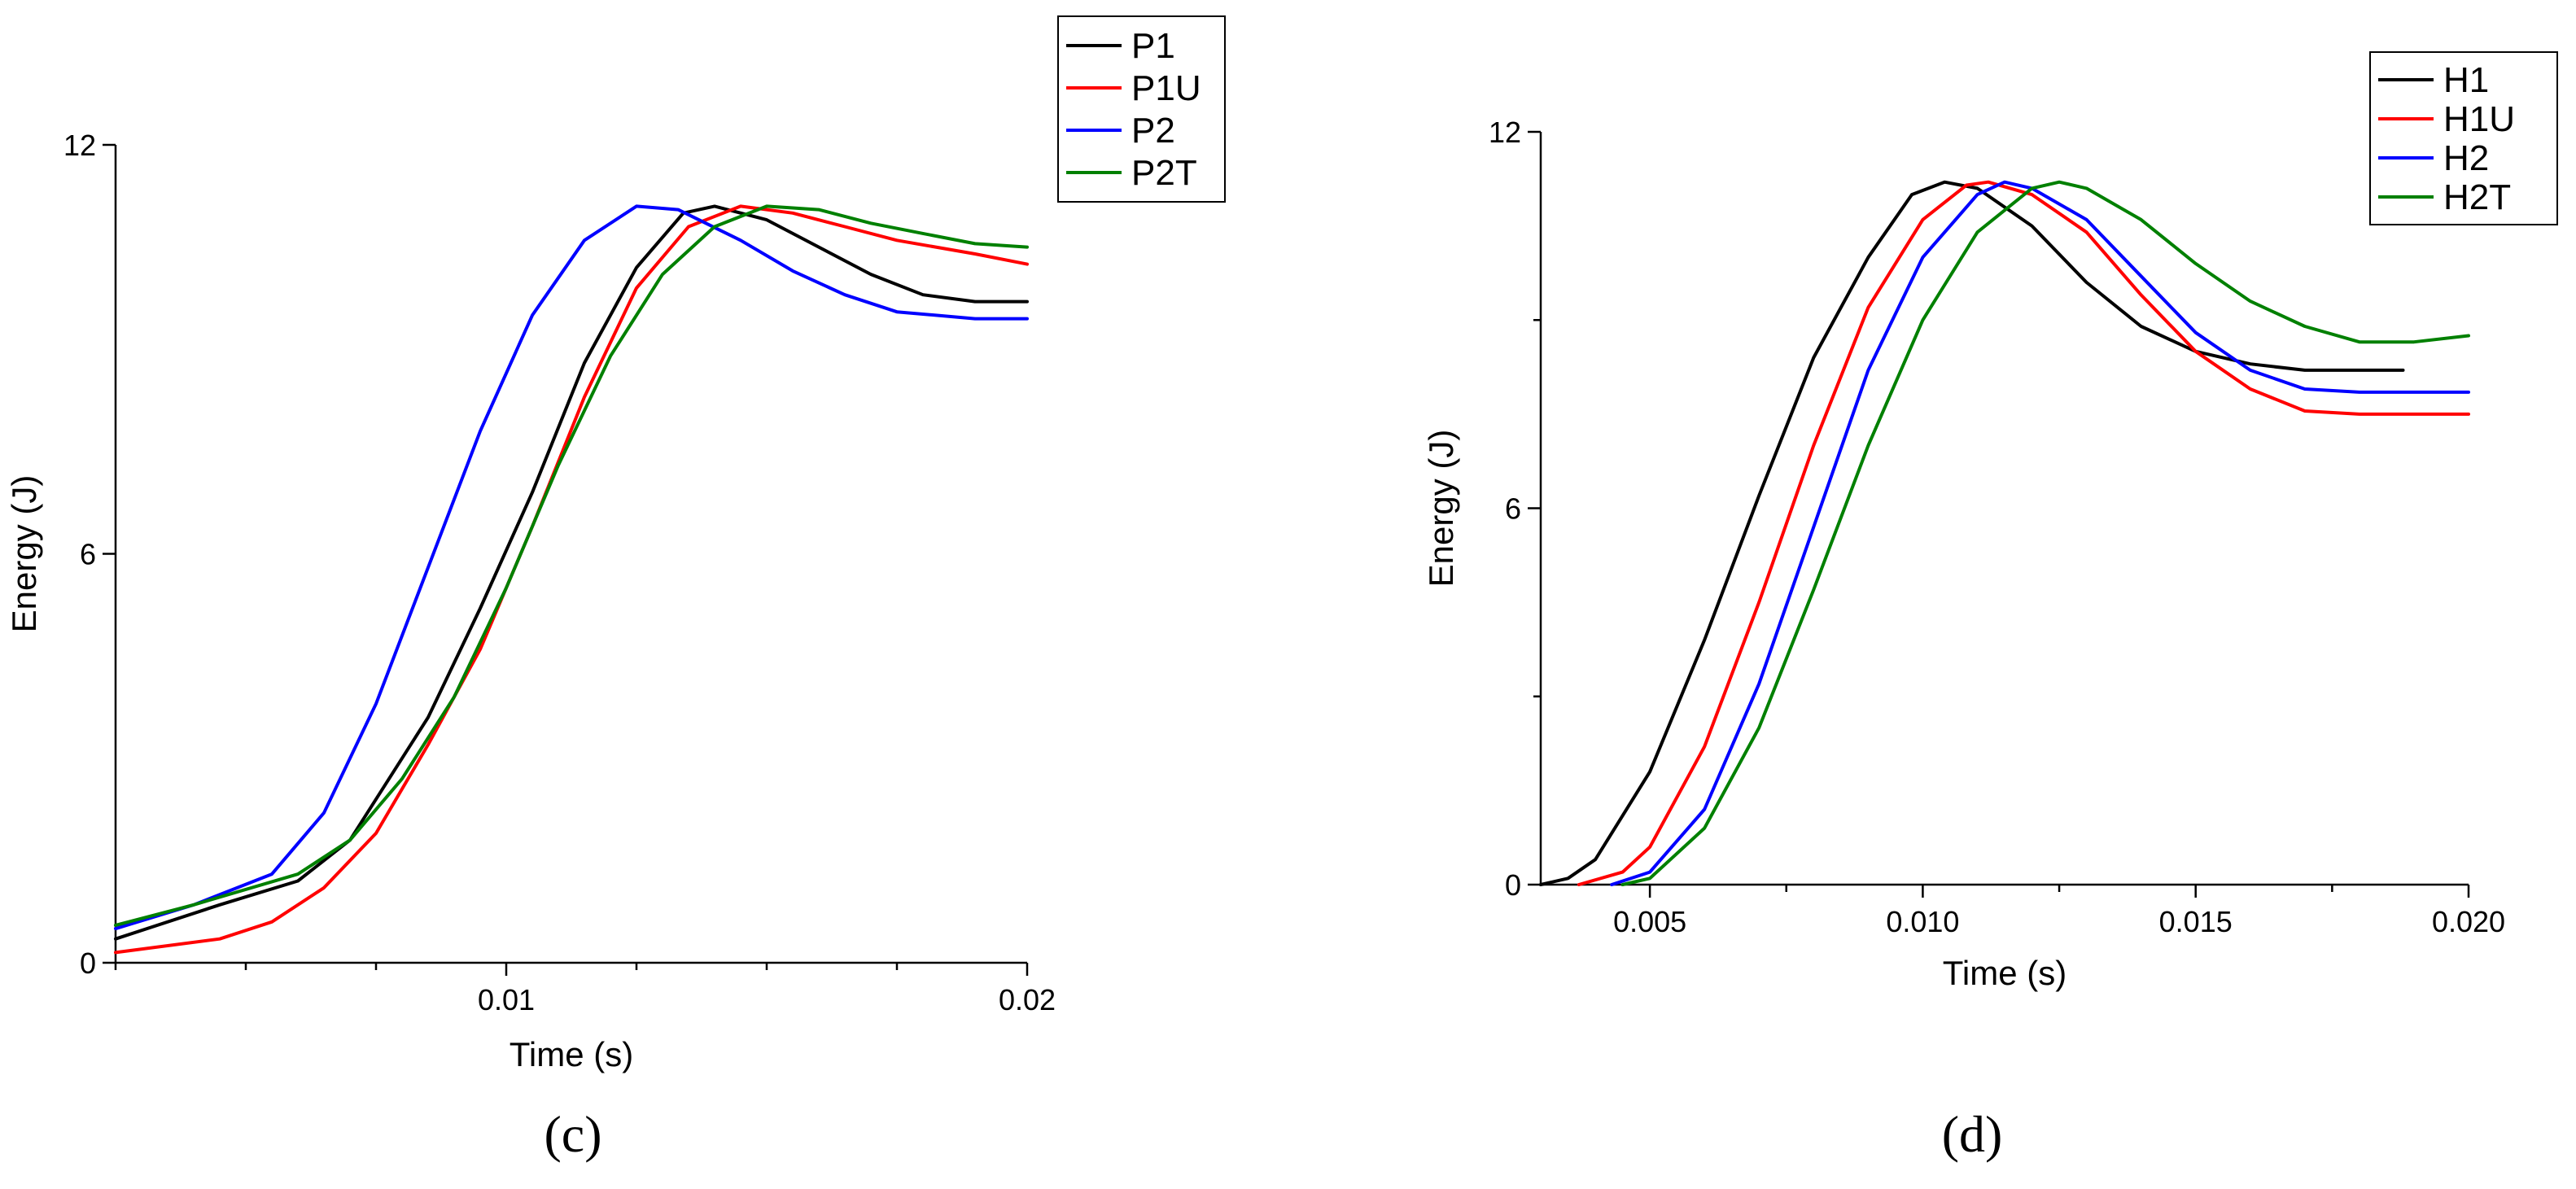 The image size is (2576, 1189). I want to click on legend-label: P2T, so click(1164, 173).